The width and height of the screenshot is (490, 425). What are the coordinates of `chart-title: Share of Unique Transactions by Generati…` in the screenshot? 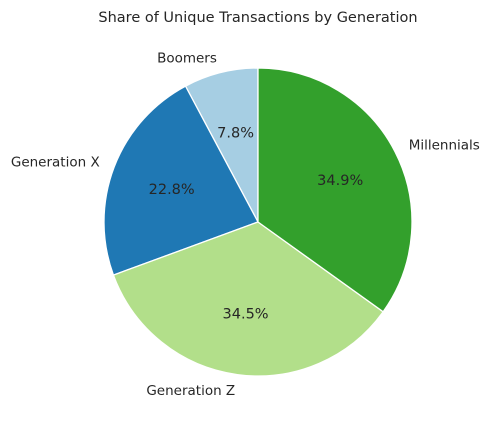 It's located at (257, 18).